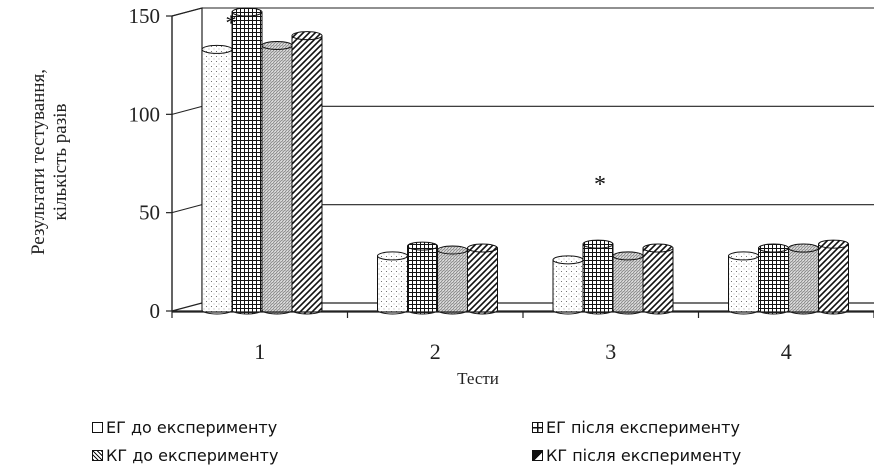 The width and height of the screenshot is (874, 470). What do you see at coordinates (435, 351) in the screenshot?
I see `x-tick-label: 2` at bounding box center [435, 351].